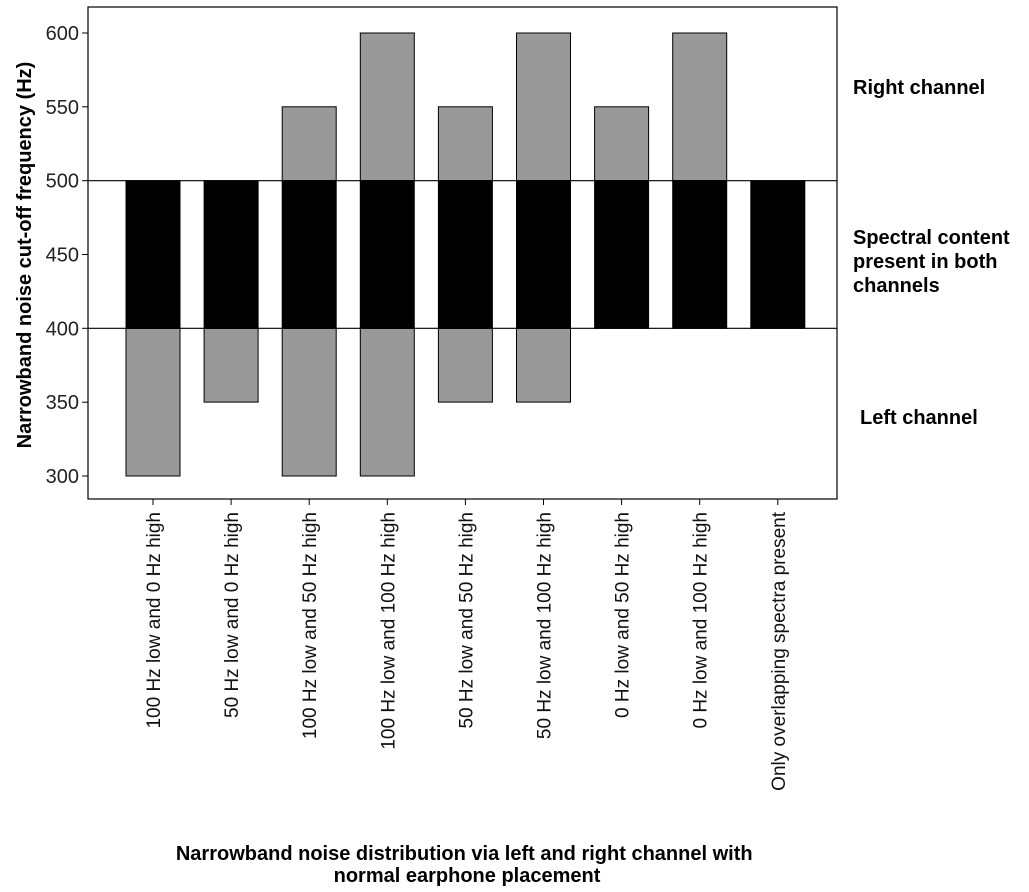  Describe the element at coordinates (467, 876) in the screenshot. I see `x-axis-title-line-2: normal earphone placement` at that location.